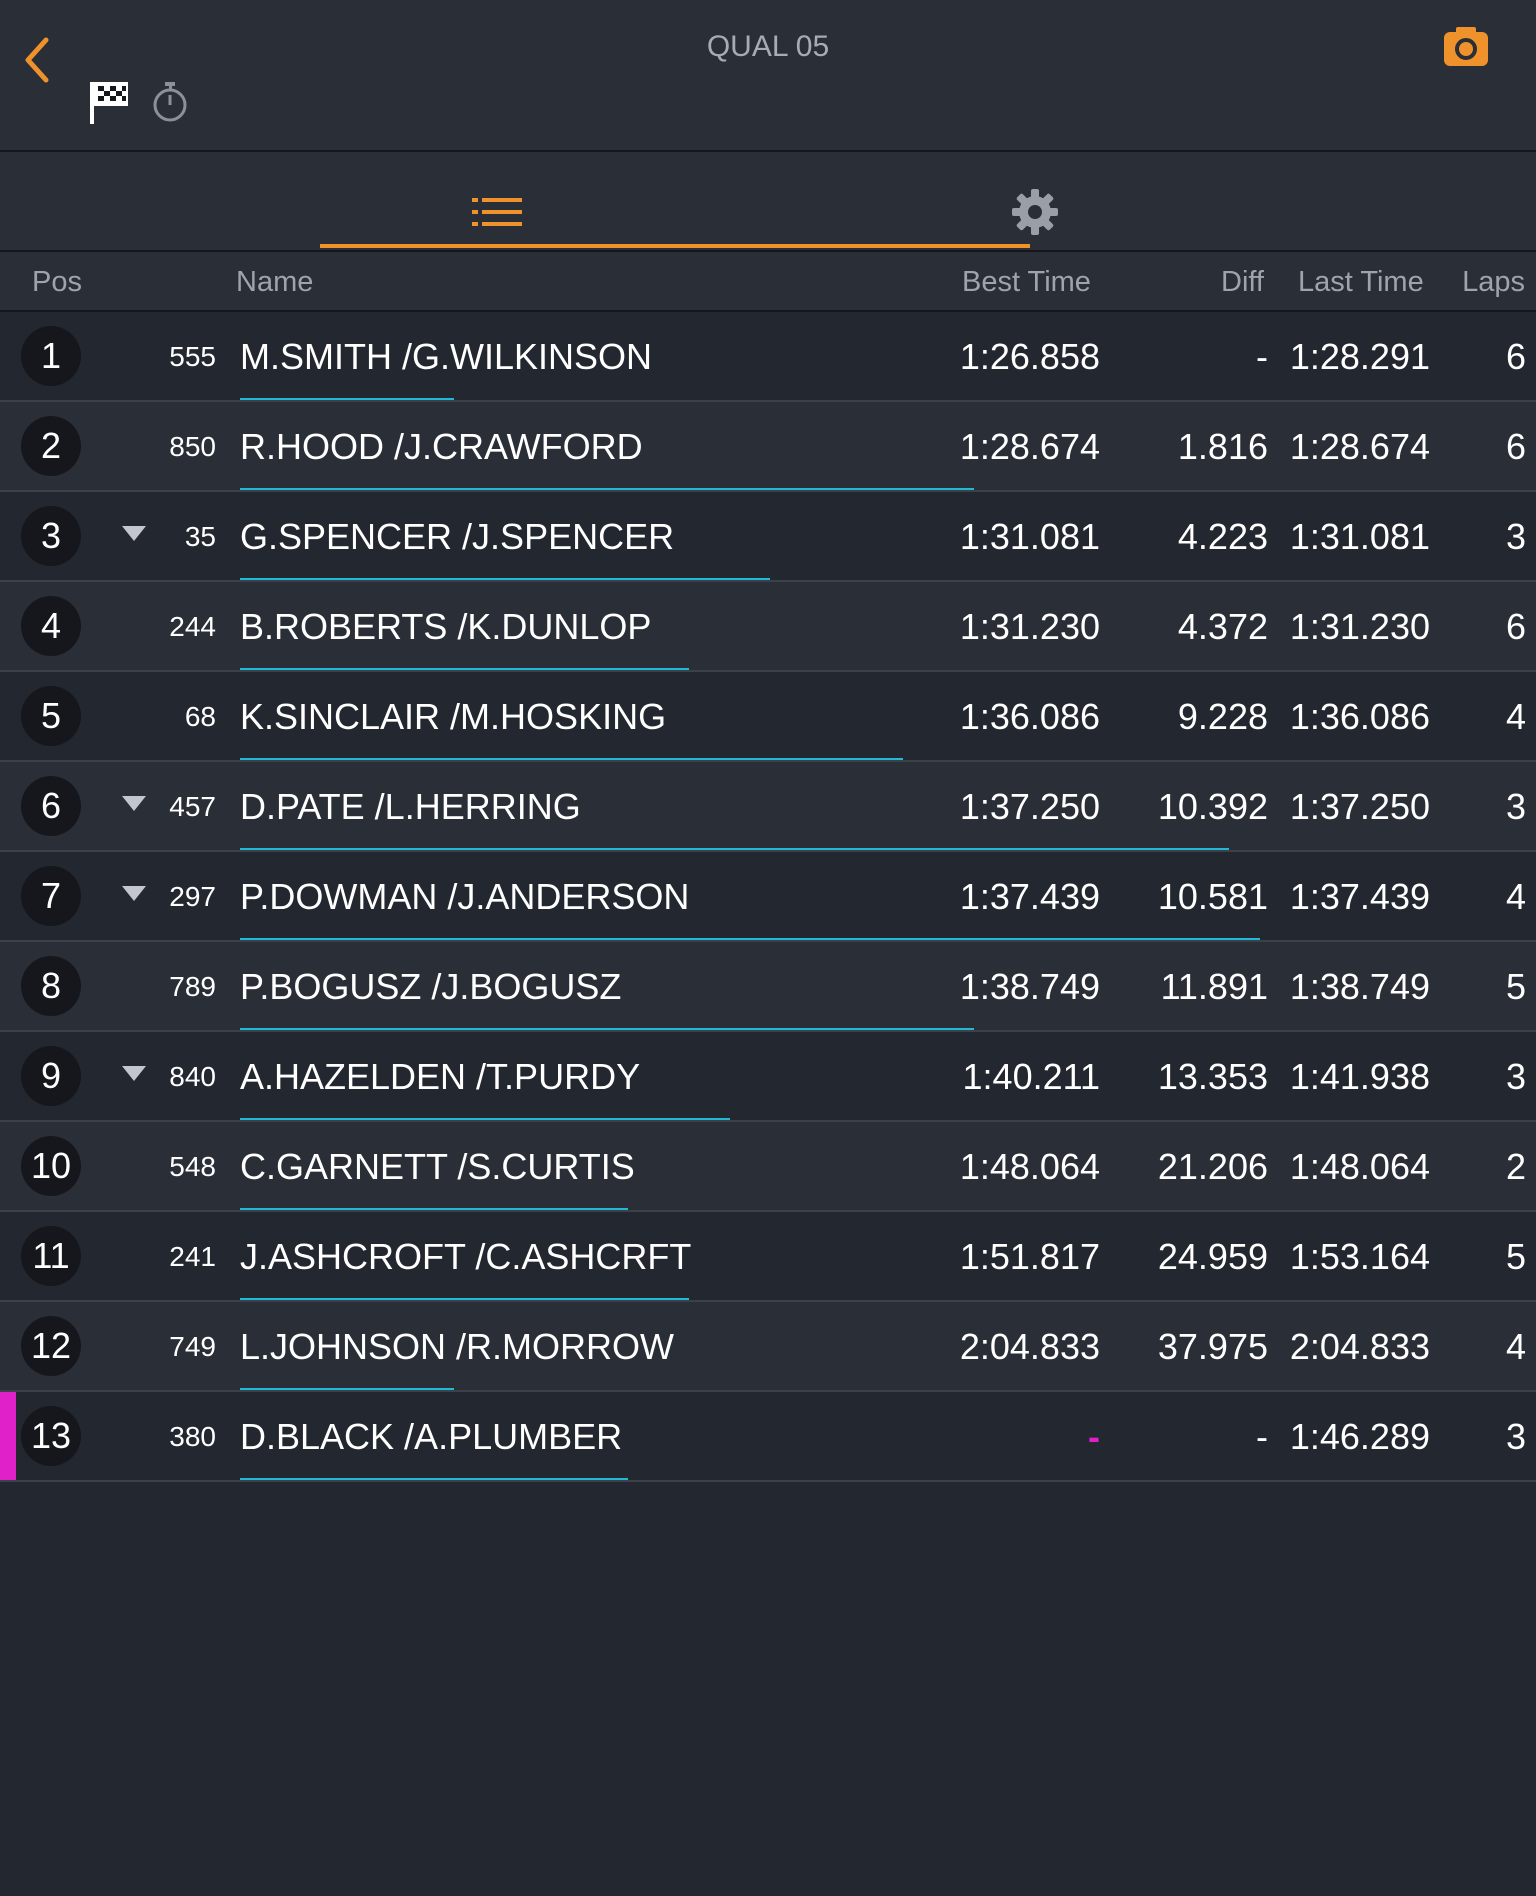  Describe the element at coordinates (37, 60) in the screenshot. I see `chevron-left-icon` at that location.